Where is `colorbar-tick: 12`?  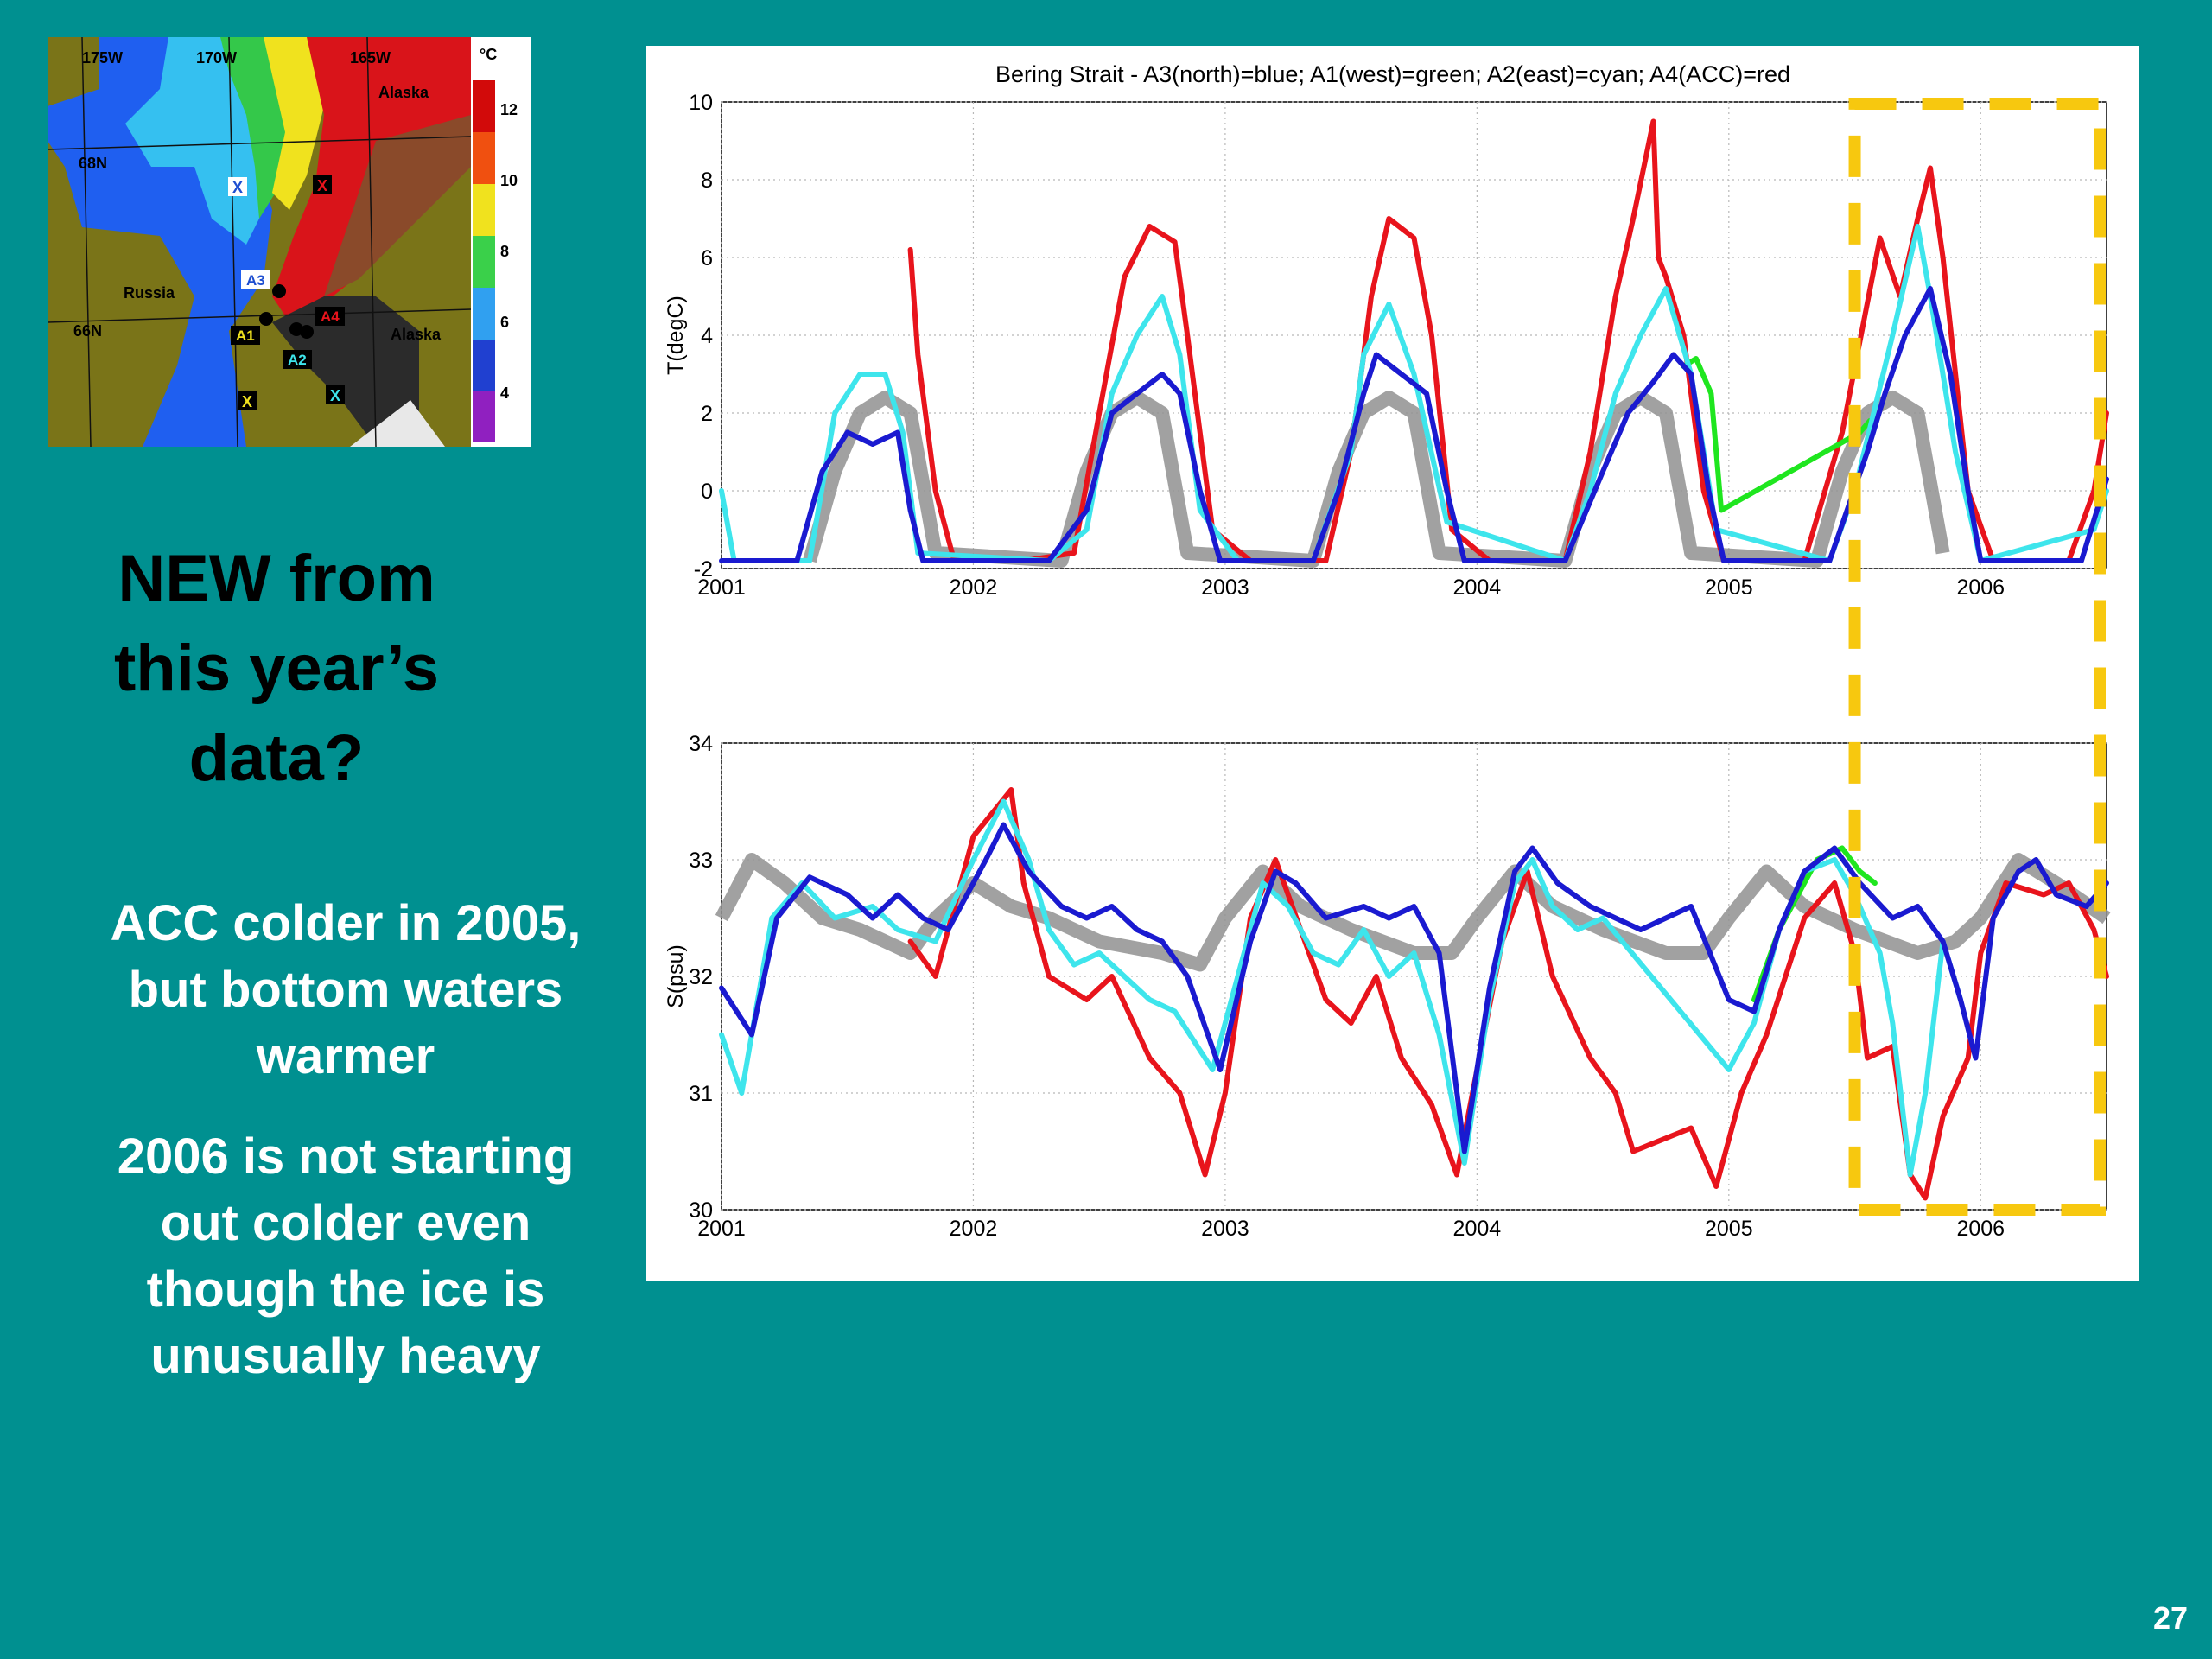
colorbar-tick: 12 is located at coordinates (509, 109).